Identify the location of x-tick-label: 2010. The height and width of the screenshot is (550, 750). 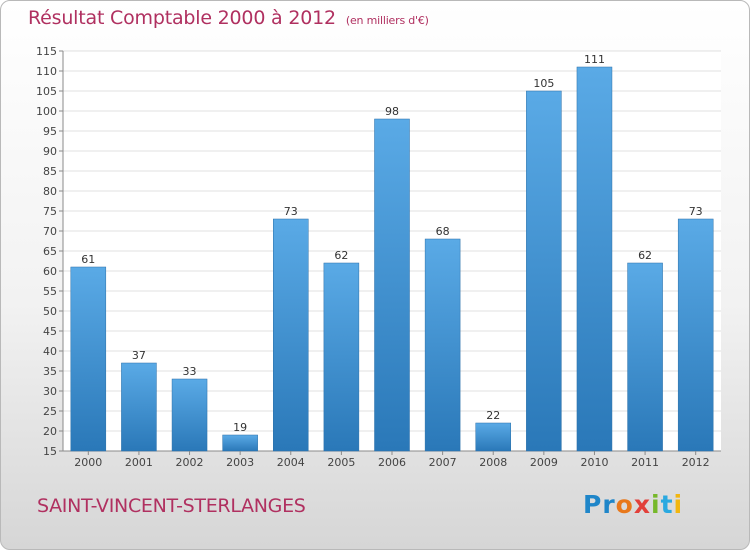
(594, 462).